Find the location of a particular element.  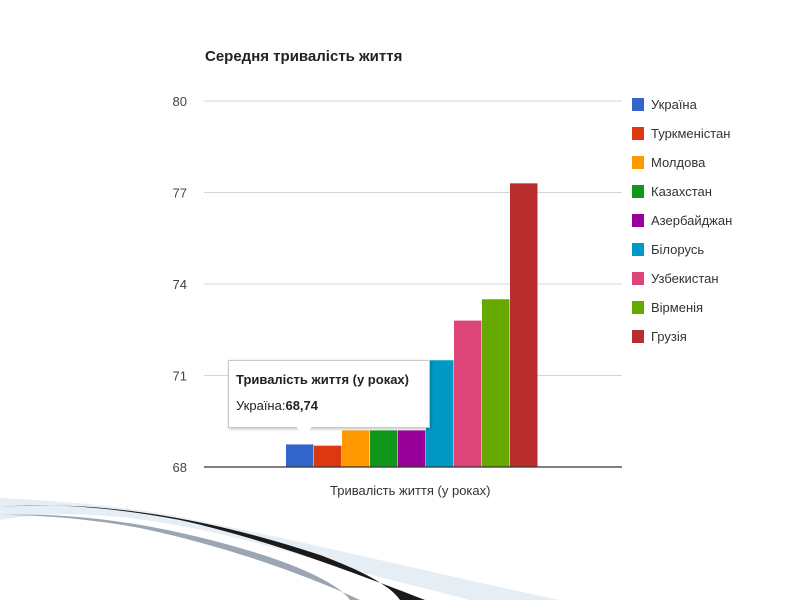

legend-item: Білорусь is located at coordinates (682, 256).